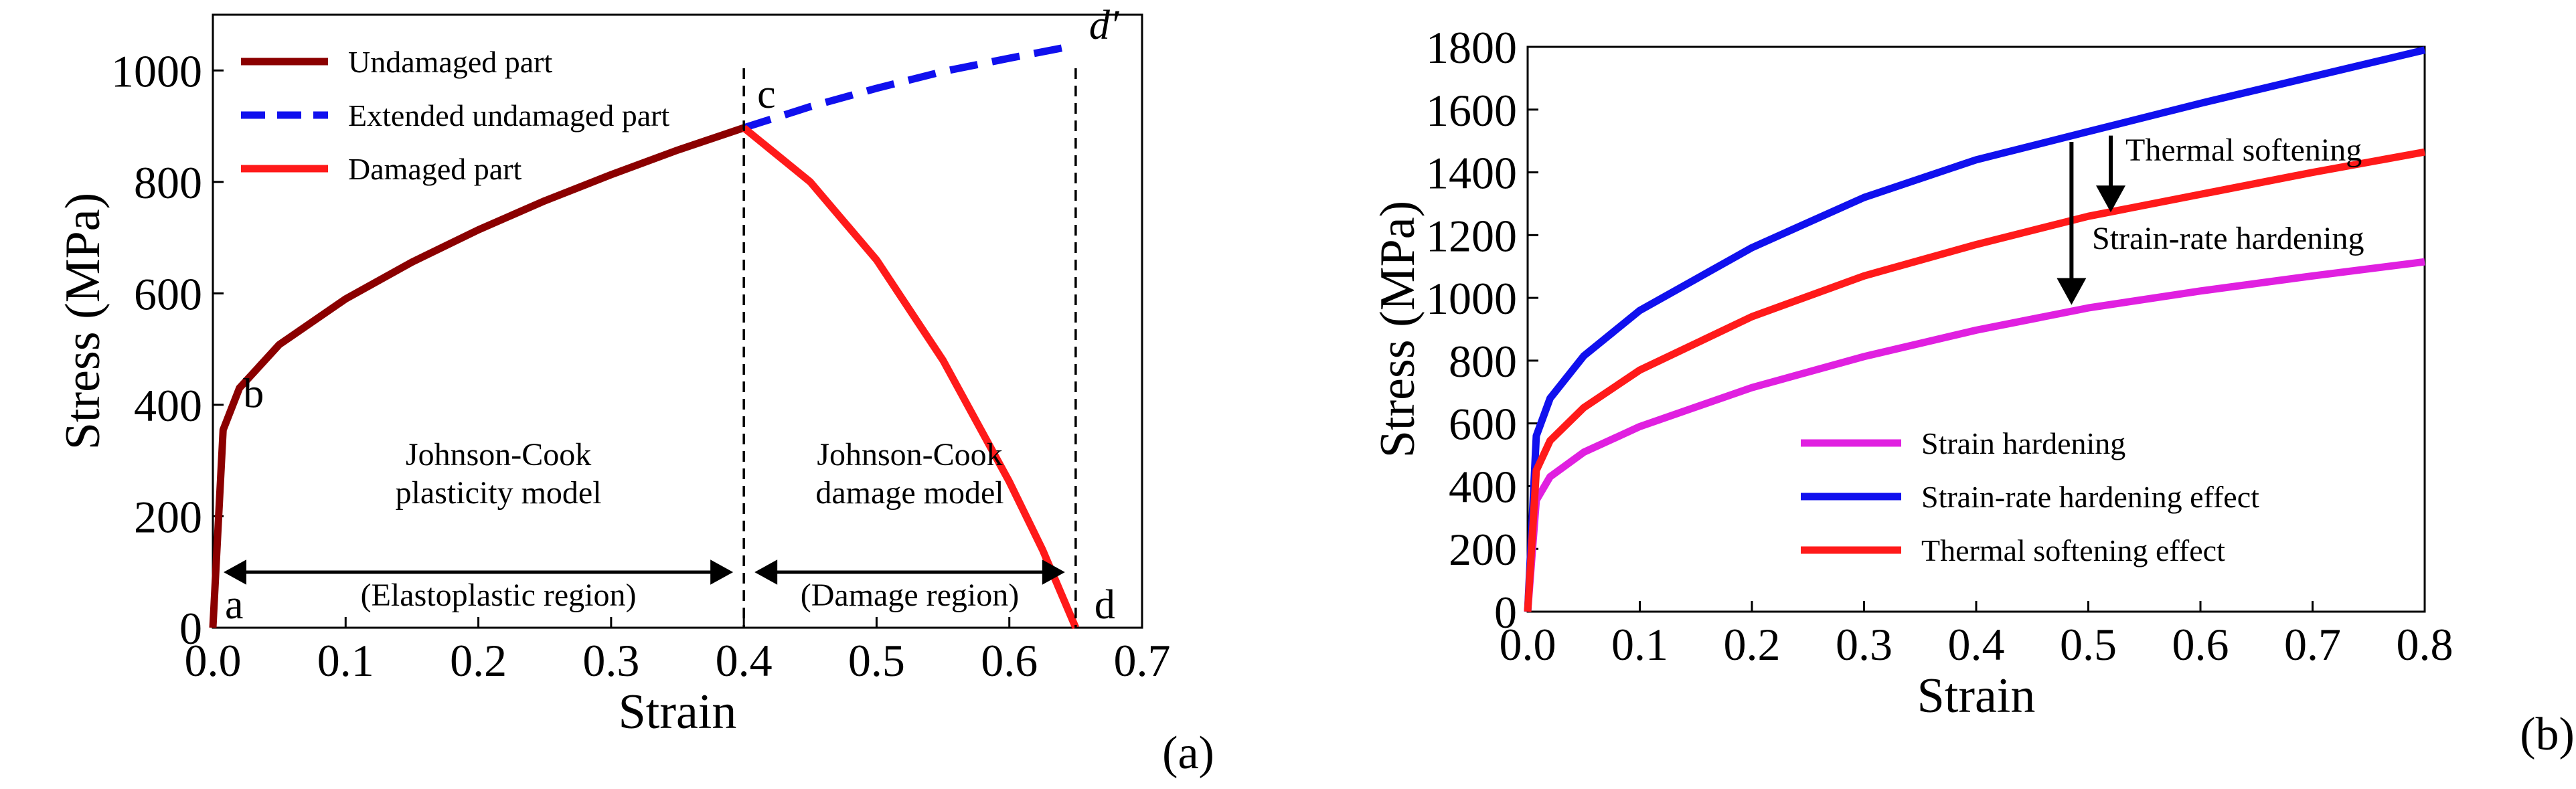 This screenshot has width=2576, height=789. I want to click on region-name: (Elastoplastic region), so click(499, 596).